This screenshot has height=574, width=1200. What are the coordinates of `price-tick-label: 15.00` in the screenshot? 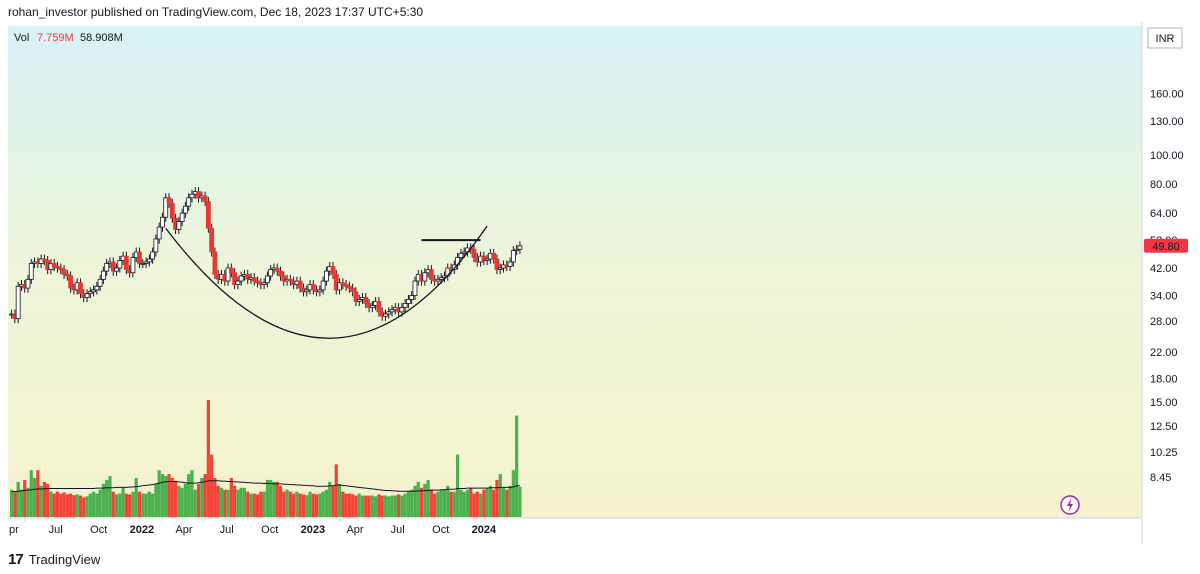 It's located at (1164, 403).